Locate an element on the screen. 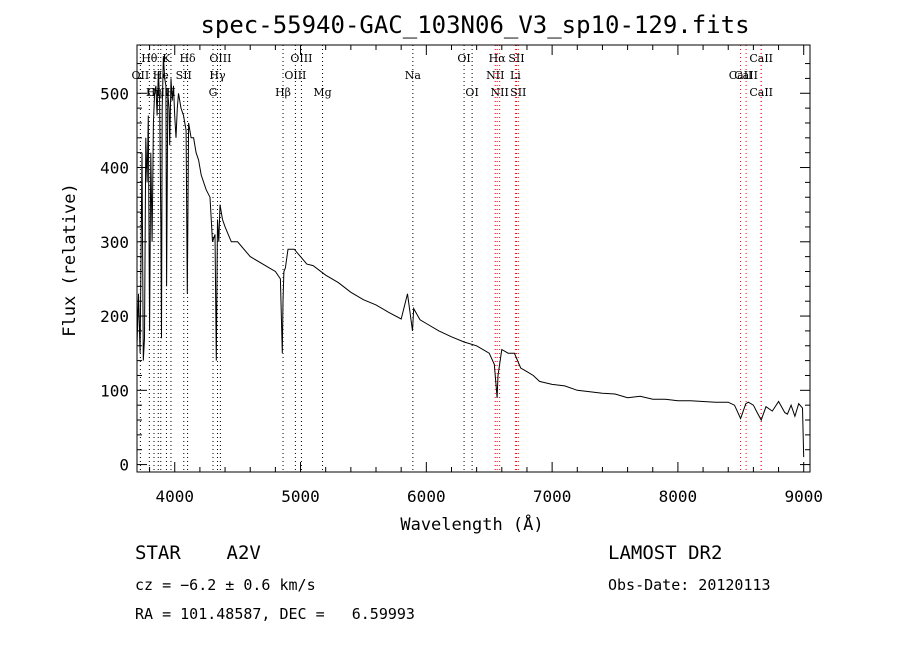  line-label-3: OIII is located at coordinates (220, 58).